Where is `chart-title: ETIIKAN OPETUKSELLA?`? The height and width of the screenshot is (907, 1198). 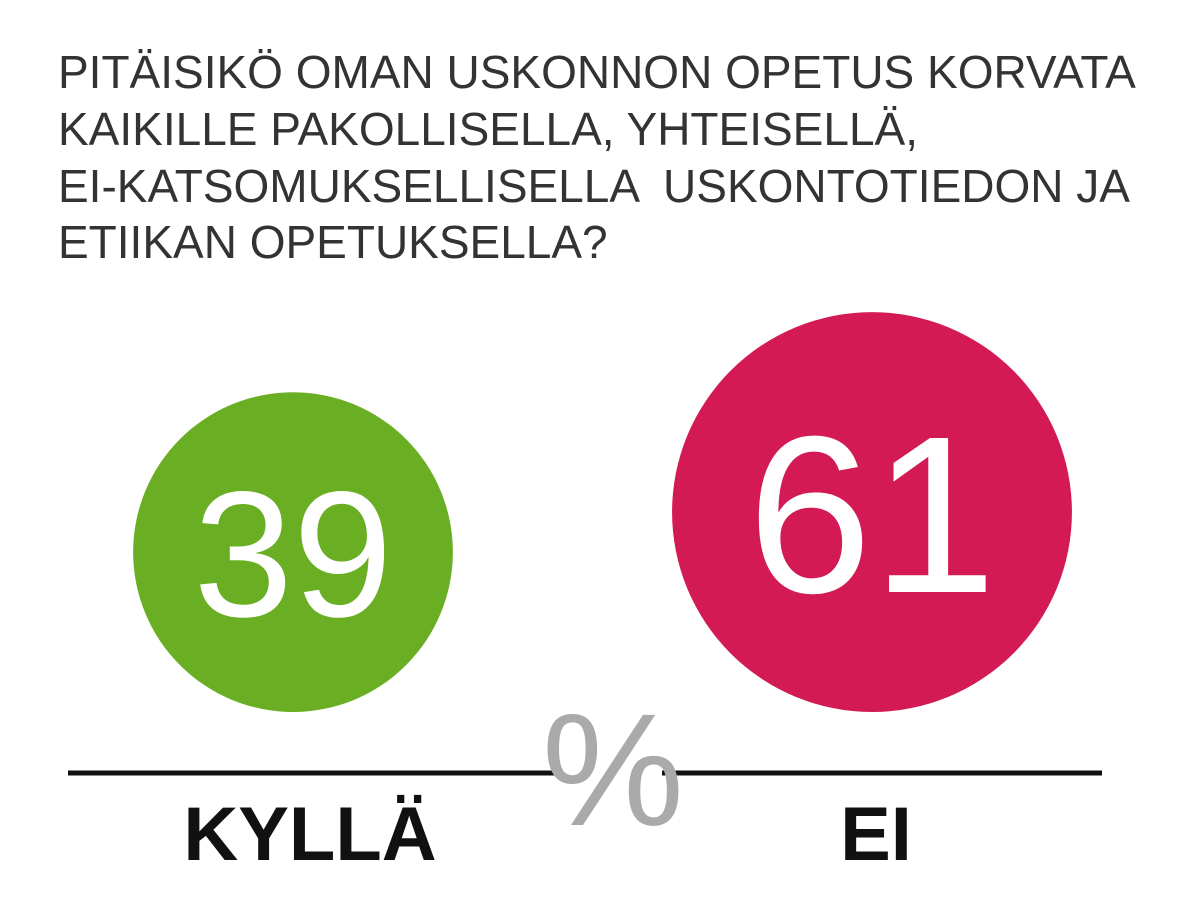
chart-title: ETIIKAN OPETUKSELLA? is located at coordinates (333, 242).